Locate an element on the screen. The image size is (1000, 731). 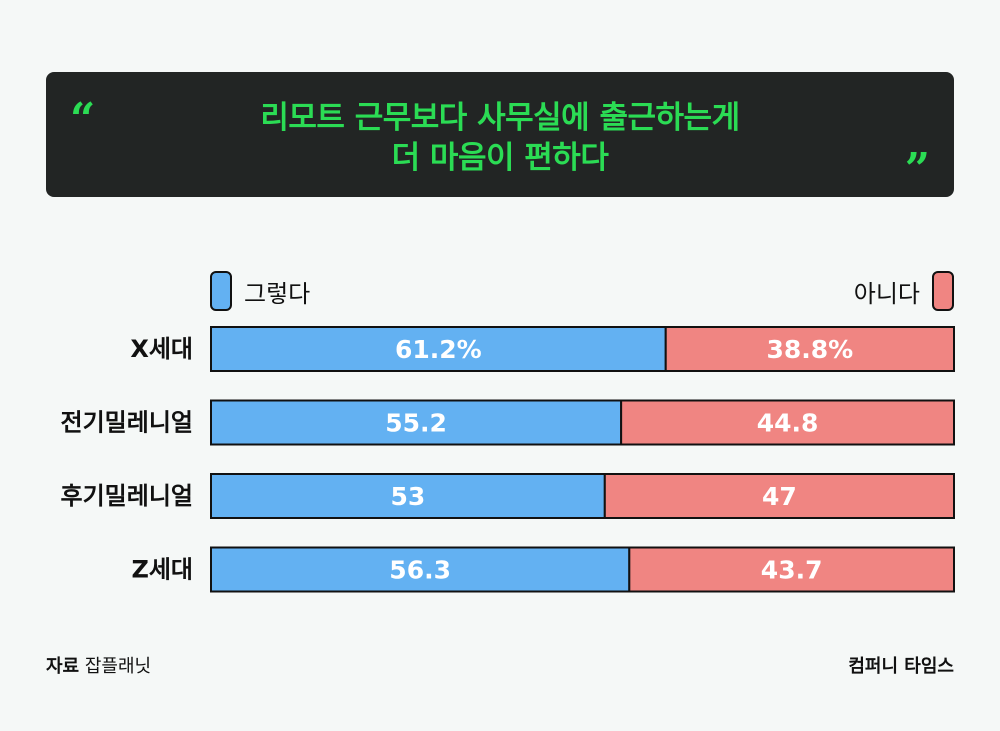
data-label-yes: 56.3 is located at coordinates (420, 570).